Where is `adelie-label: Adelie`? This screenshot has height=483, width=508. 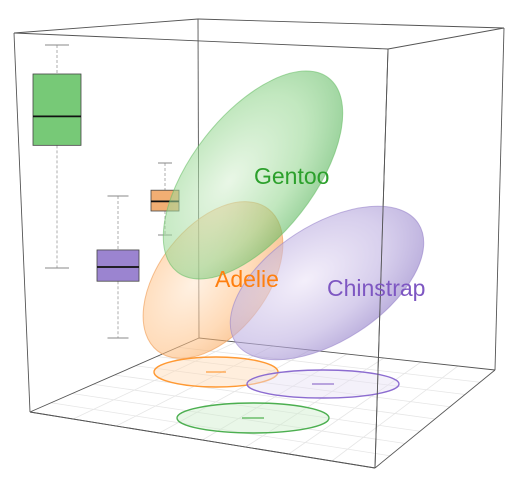 adelie-label: Adelie is located at coordinates (247, 279).